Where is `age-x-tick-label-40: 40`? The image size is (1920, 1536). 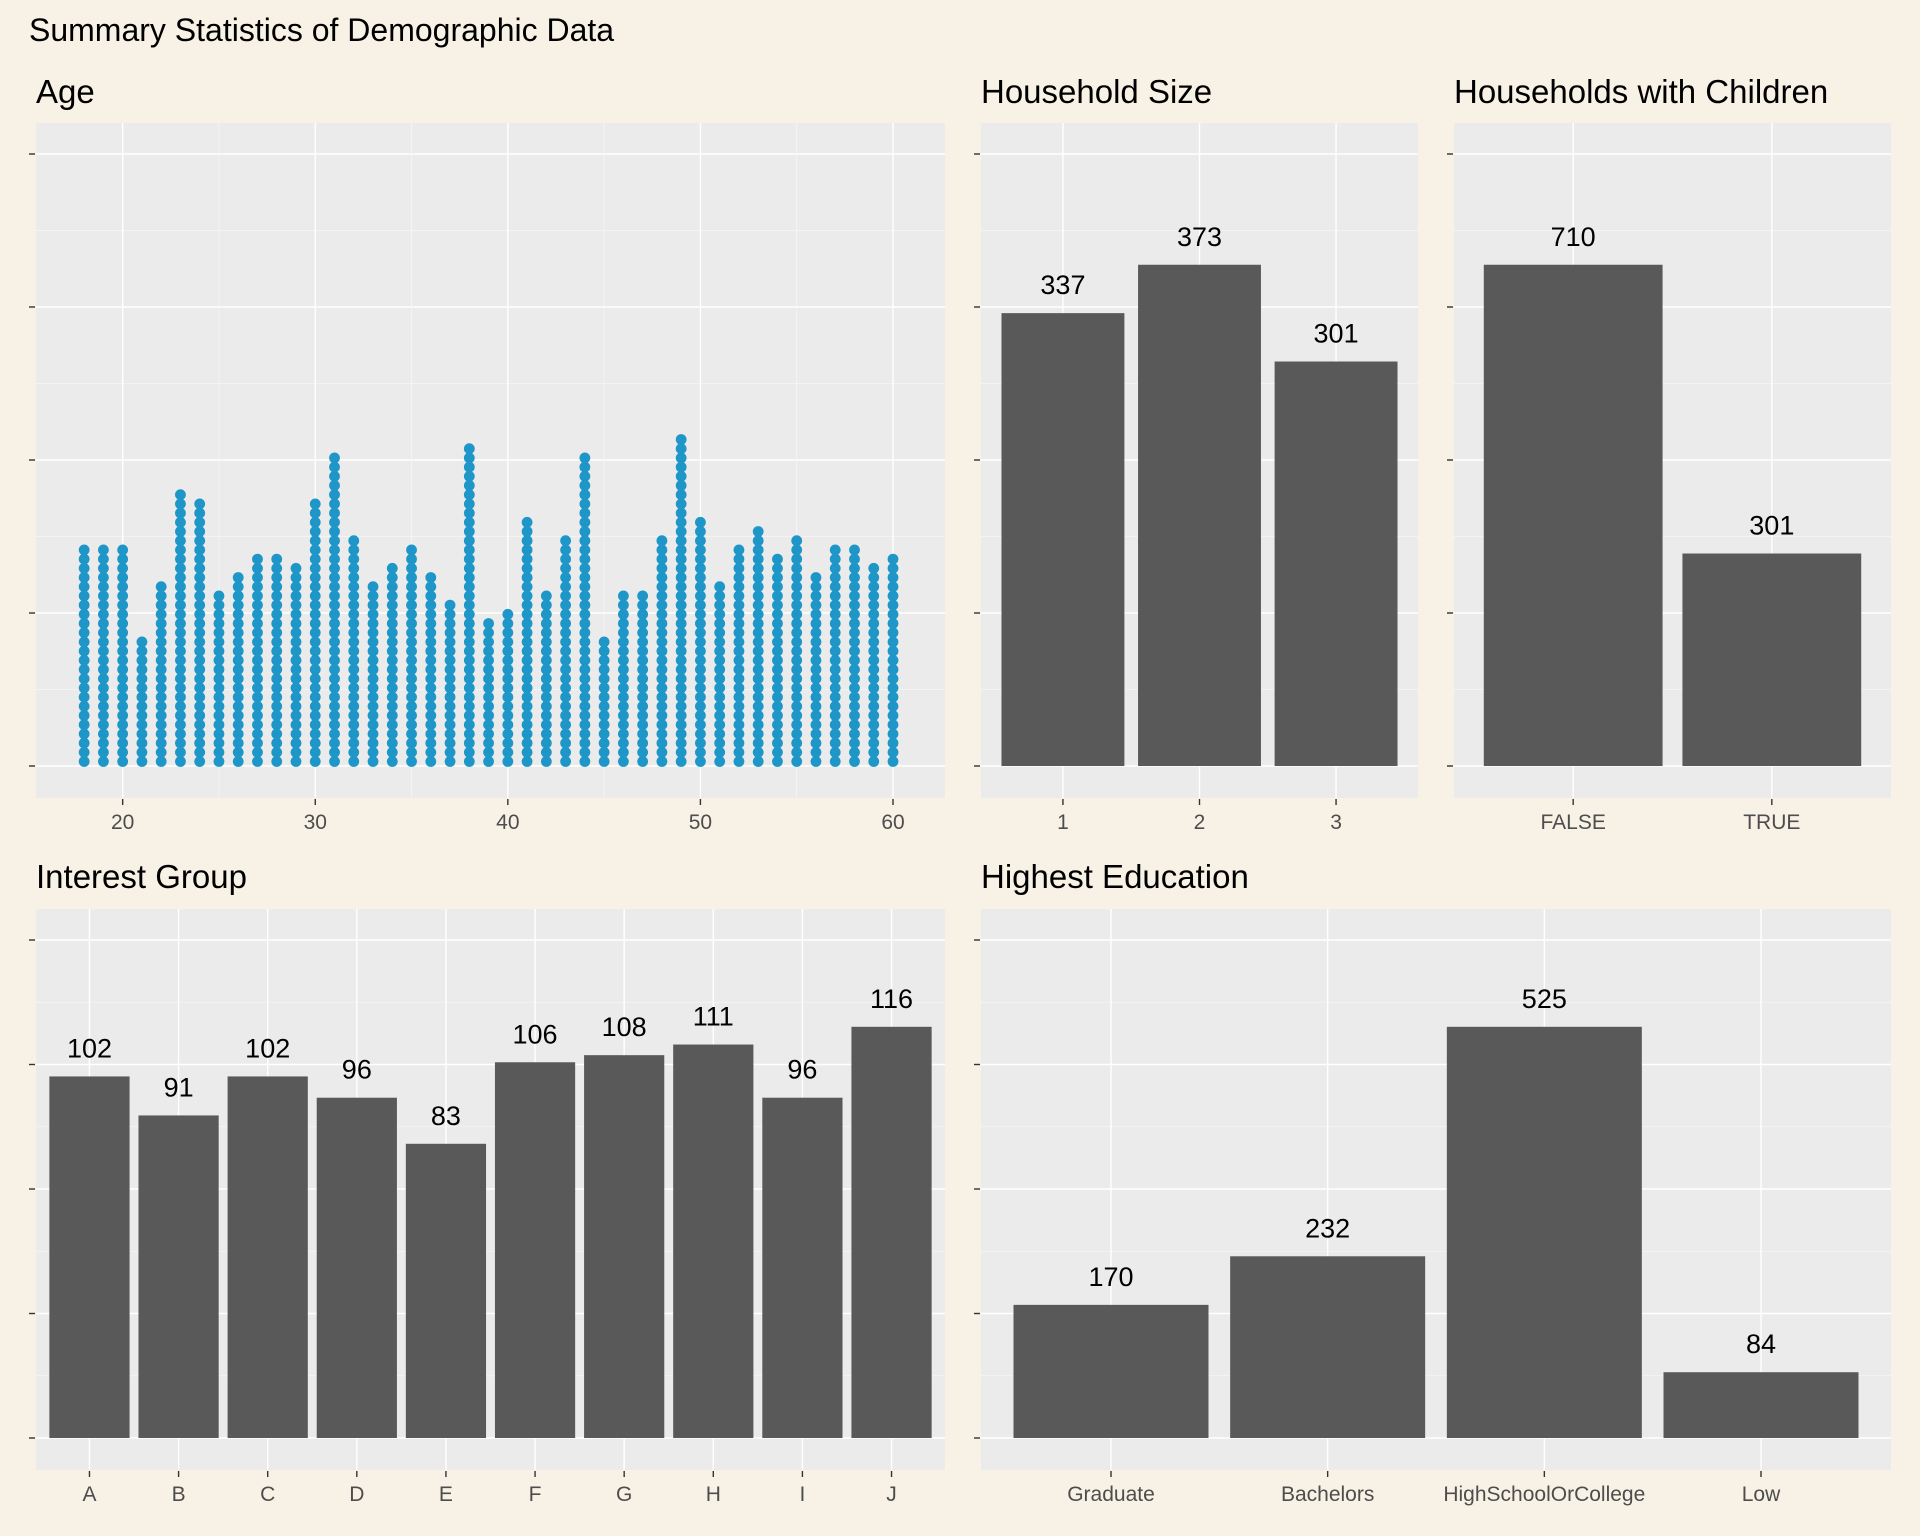 age-x-tick-label-40: 40 is located at coordinates (507, 822).